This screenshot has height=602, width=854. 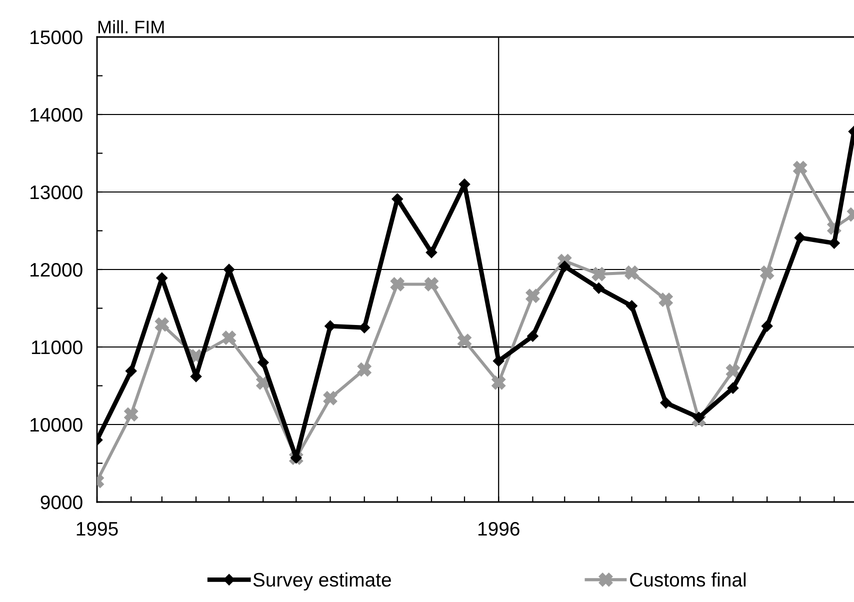 I want to click on y-tick-label: 10000, so click(x=56, y=425).